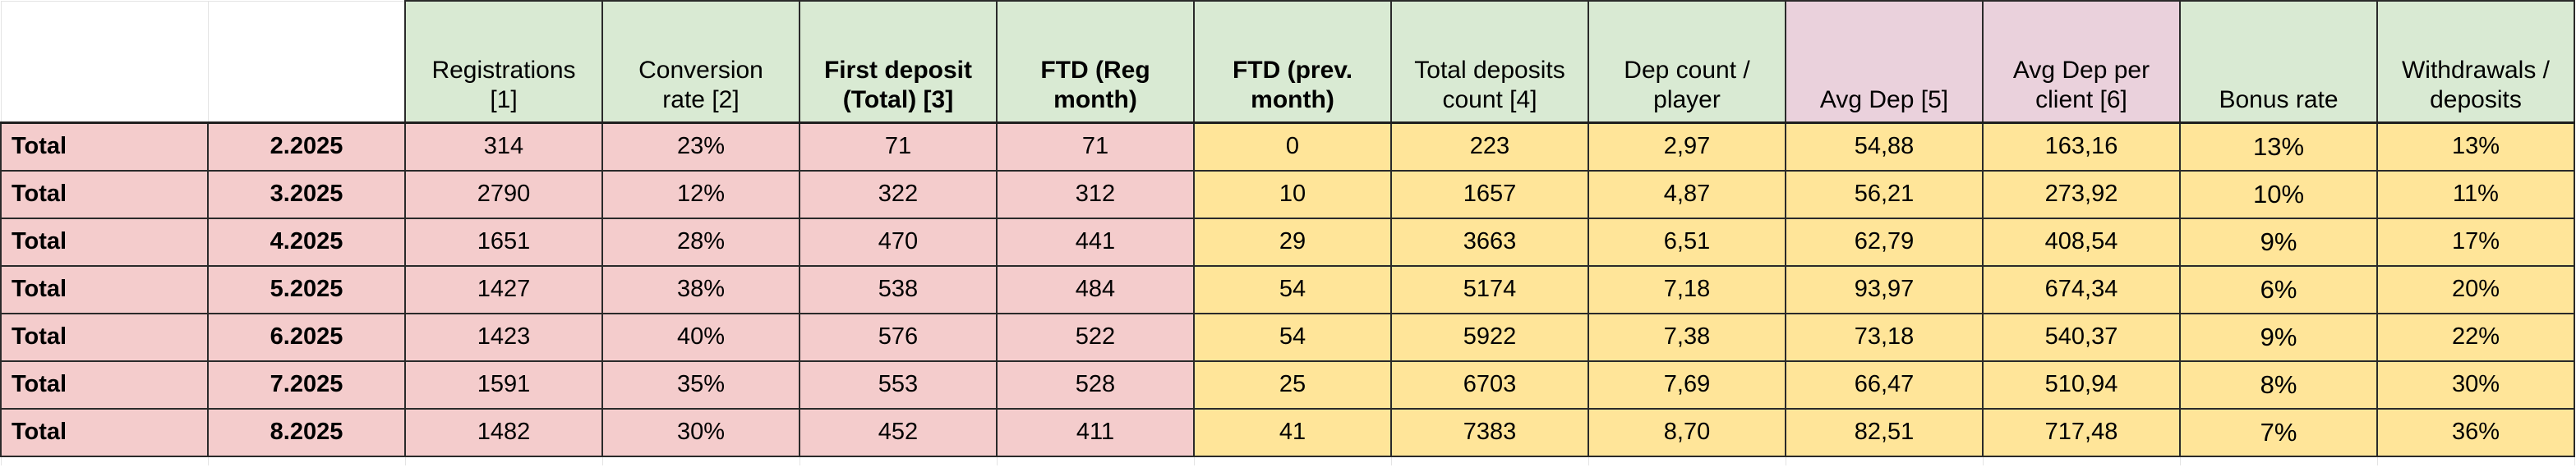 This screenshot has height=472, width=2576. Describe the element at coordinates (1687, 62) in the screenshot. I see `header-dep-count-per-player: Dep count / player` at that location.